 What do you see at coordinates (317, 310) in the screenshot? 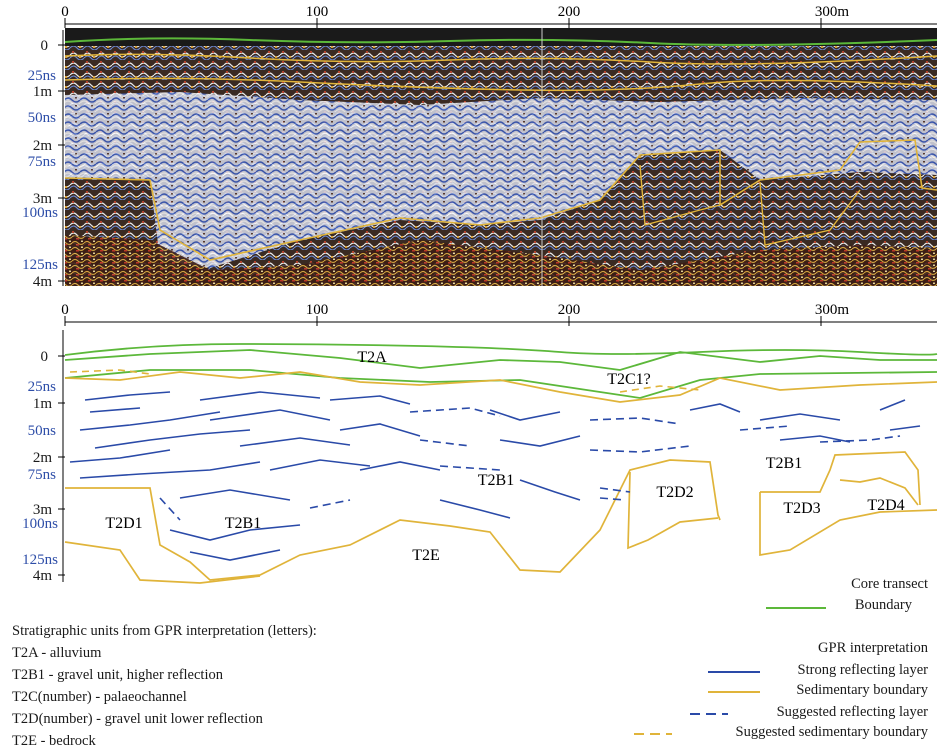
I see `bottom-tick-100: 100` at bounding box center [317, 310].